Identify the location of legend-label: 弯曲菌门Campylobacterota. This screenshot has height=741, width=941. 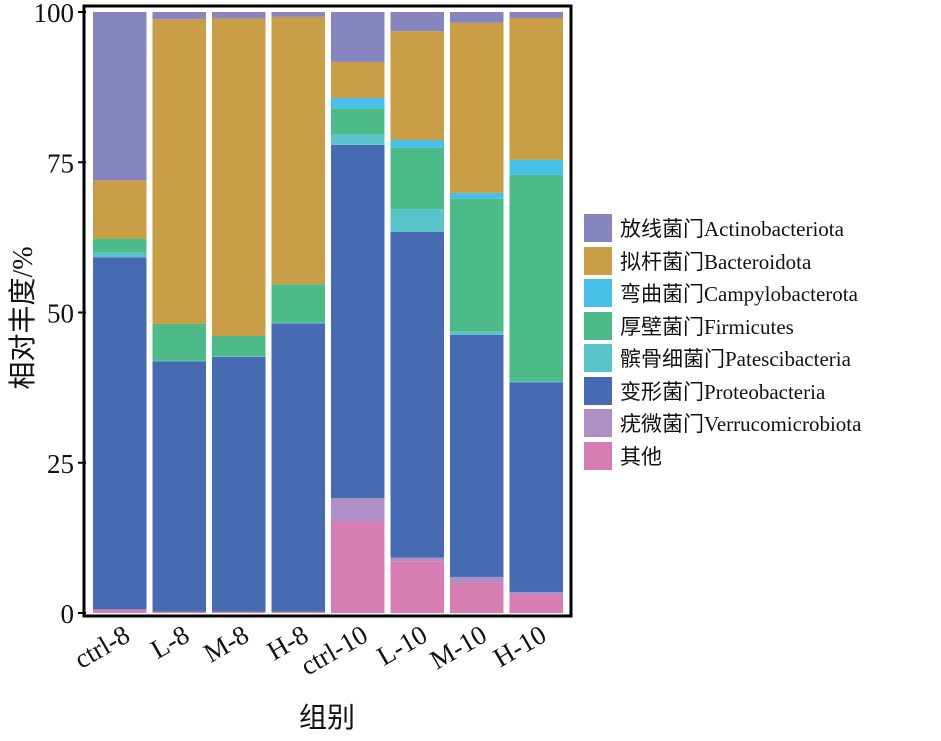
(739, 294).